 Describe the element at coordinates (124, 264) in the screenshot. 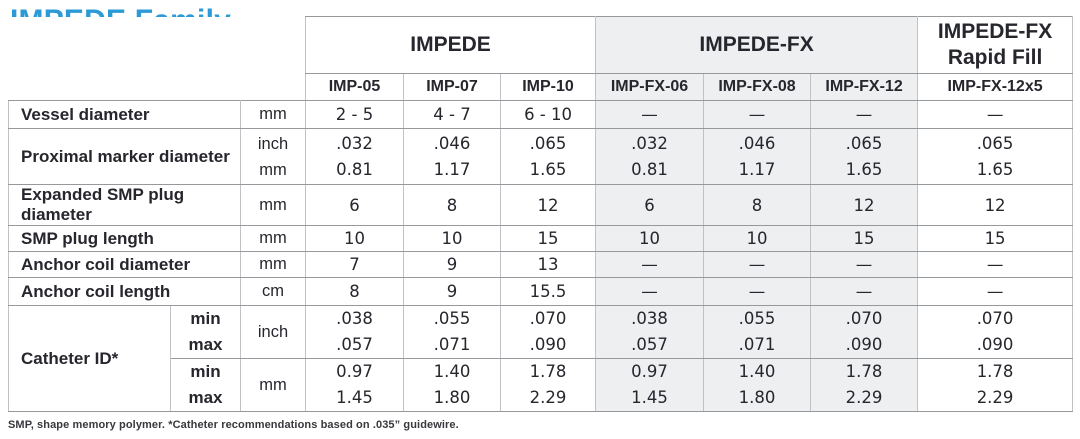

I see `row-label: Anchor coil diameter` at that location.